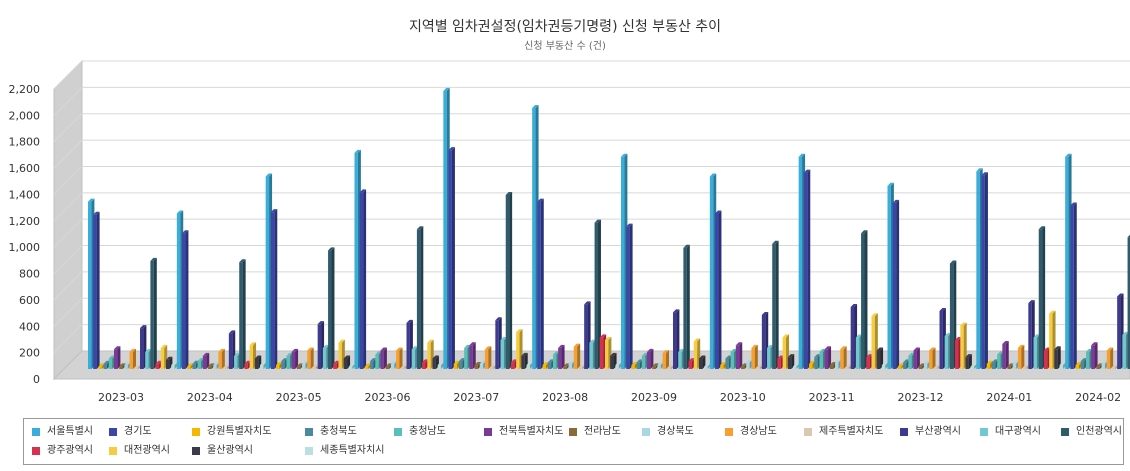  I want to click on x-tick-label: 2024-01, so click(1009, 397).